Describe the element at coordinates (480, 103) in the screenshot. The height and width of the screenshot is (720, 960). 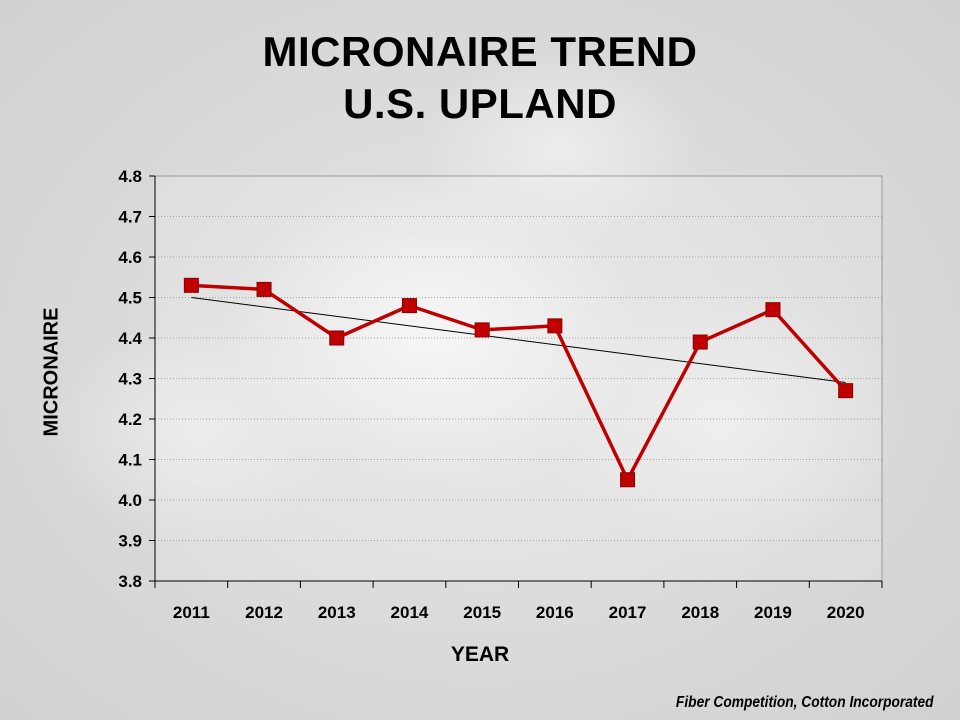
I see `chart-title-line-2: U.S. UPLAND` at that location.